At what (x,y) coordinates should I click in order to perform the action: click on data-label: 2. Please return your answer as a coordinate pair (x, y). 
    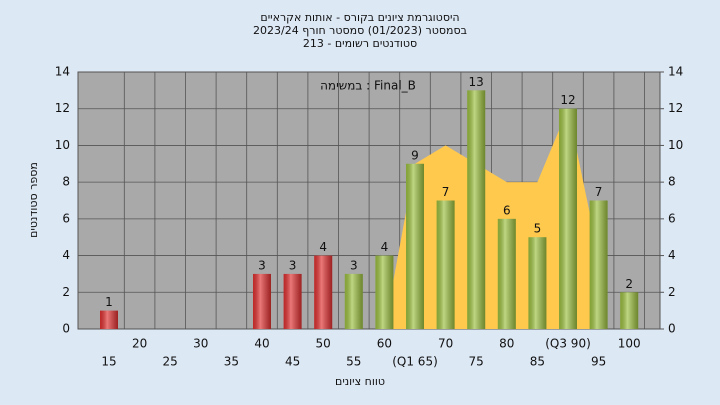
    Looking at the image, I should click on (629, 284).